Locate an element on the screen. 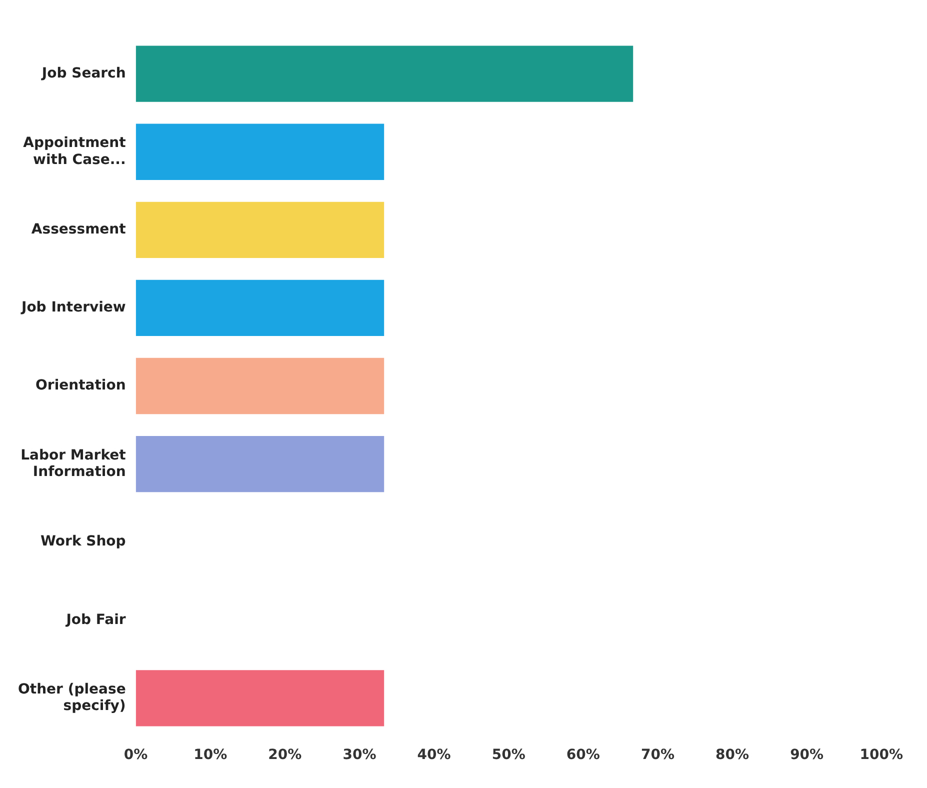 This screenshot has height=788, width=927. x-tick-label: 30% is located at coordinates (359, 755).